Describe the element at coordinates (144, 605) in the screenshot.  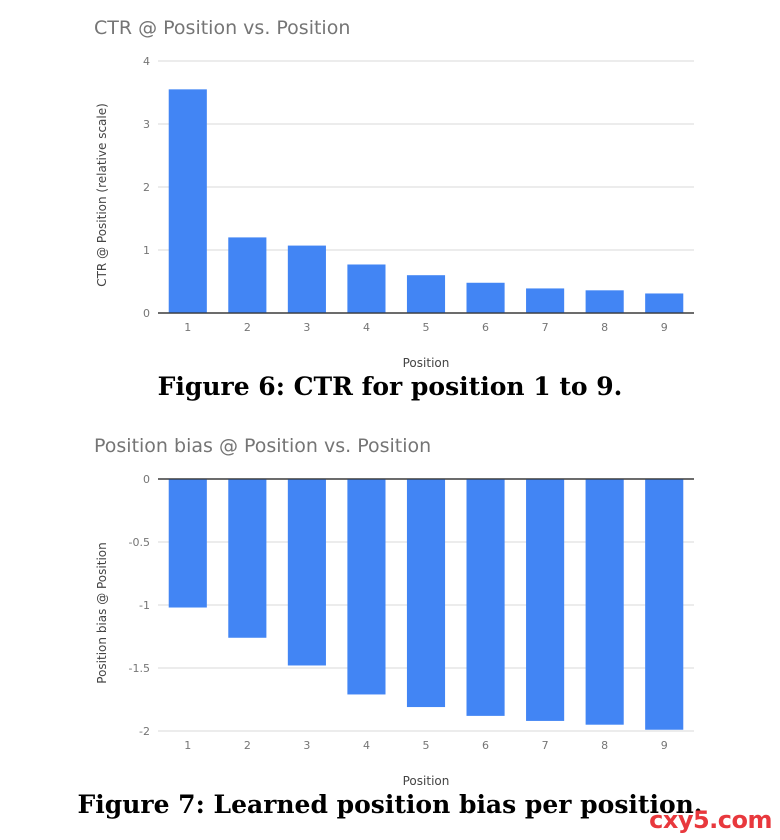
I see `y-tick-label: -1` at that location.